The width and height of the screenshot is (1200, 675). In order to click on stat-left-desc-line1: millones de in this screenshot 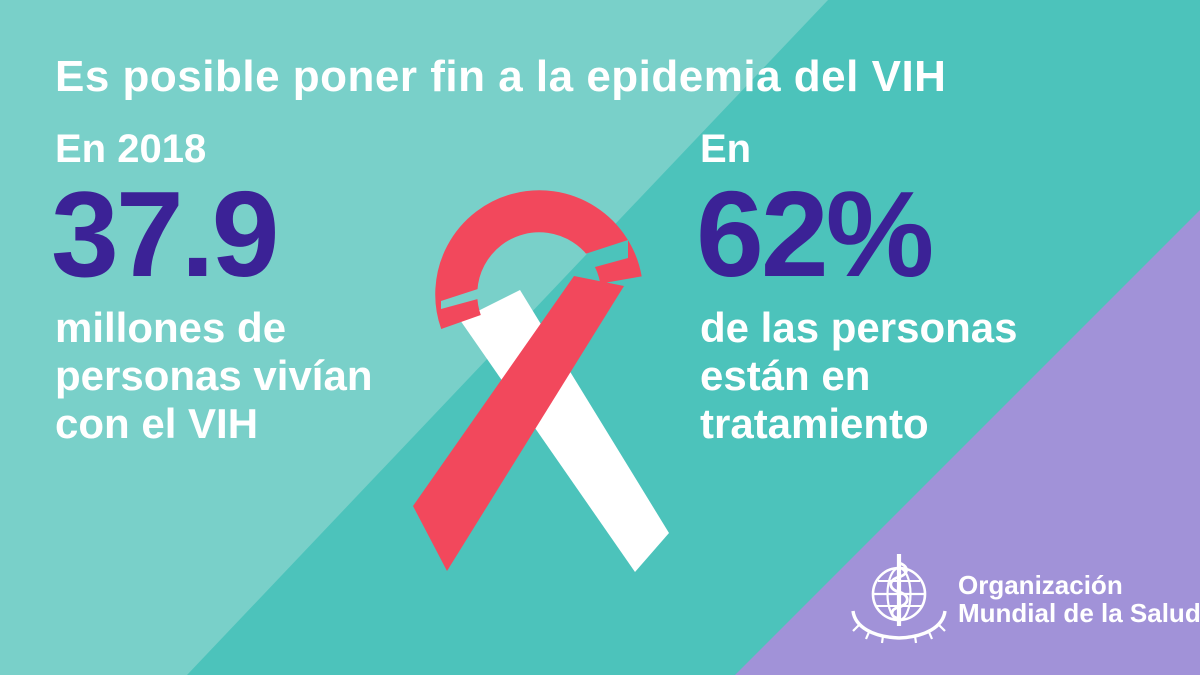, I will do `click(171, 328)`.